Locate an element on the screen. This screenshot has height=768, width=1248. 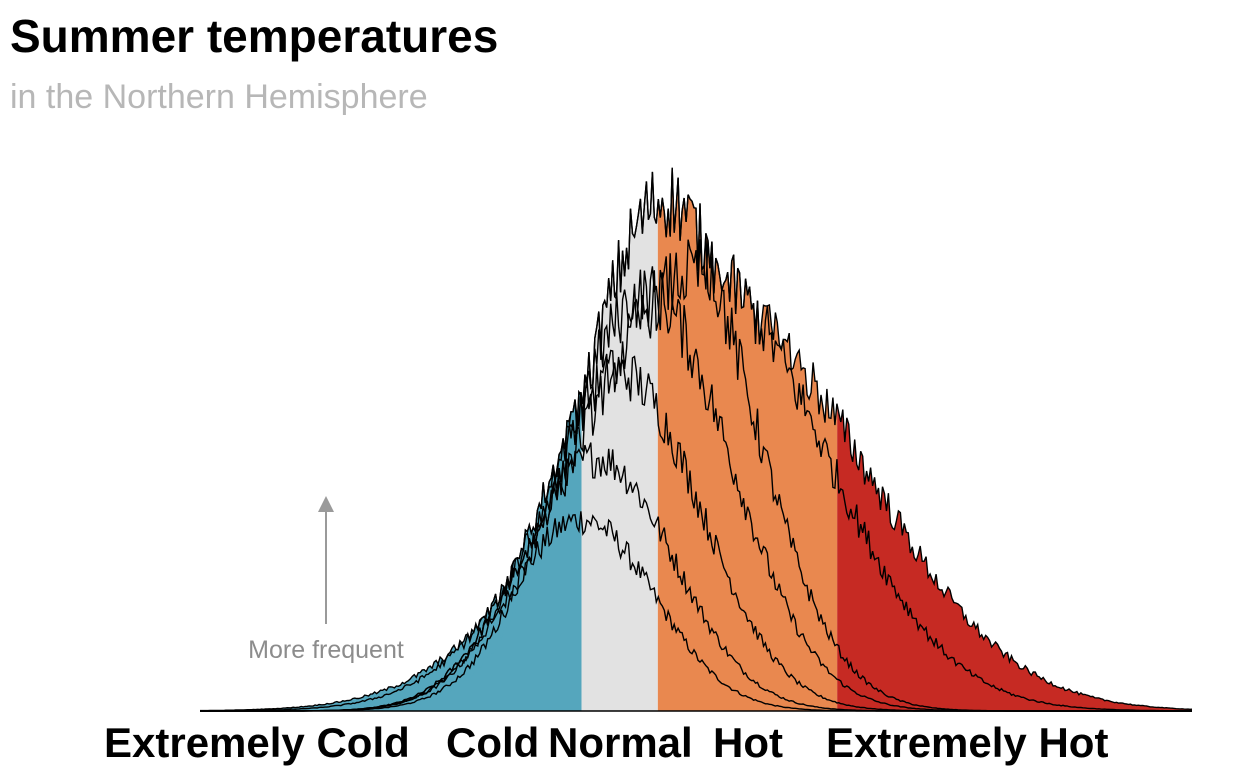
category-label-cold: Cold is located at coordinates (492, 742).